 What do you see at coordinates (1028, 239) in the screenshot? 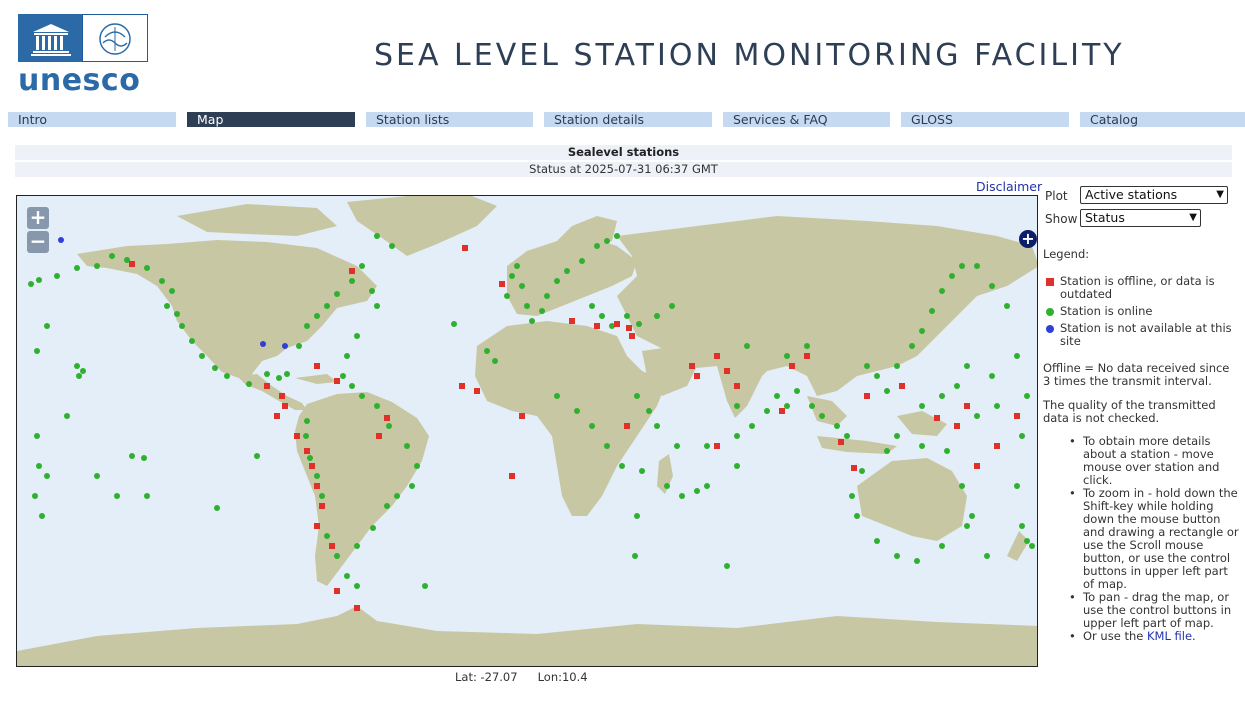
I see `layer-switcher-button: +` at bounding box center [1028, 239].